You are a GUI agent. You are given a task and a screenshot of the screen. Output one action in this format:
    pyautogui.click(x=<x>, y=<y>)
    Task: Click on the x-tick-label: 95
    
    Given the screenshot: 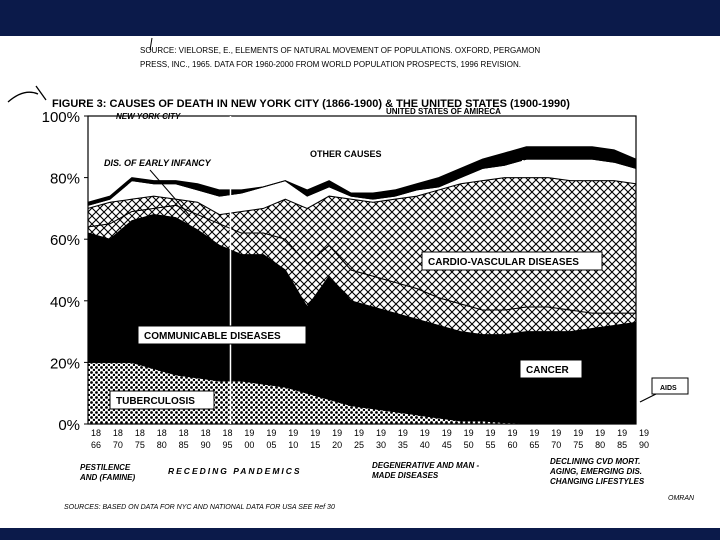 What is the action you would take?
    pyautogui.click(x=228, y=445)
    